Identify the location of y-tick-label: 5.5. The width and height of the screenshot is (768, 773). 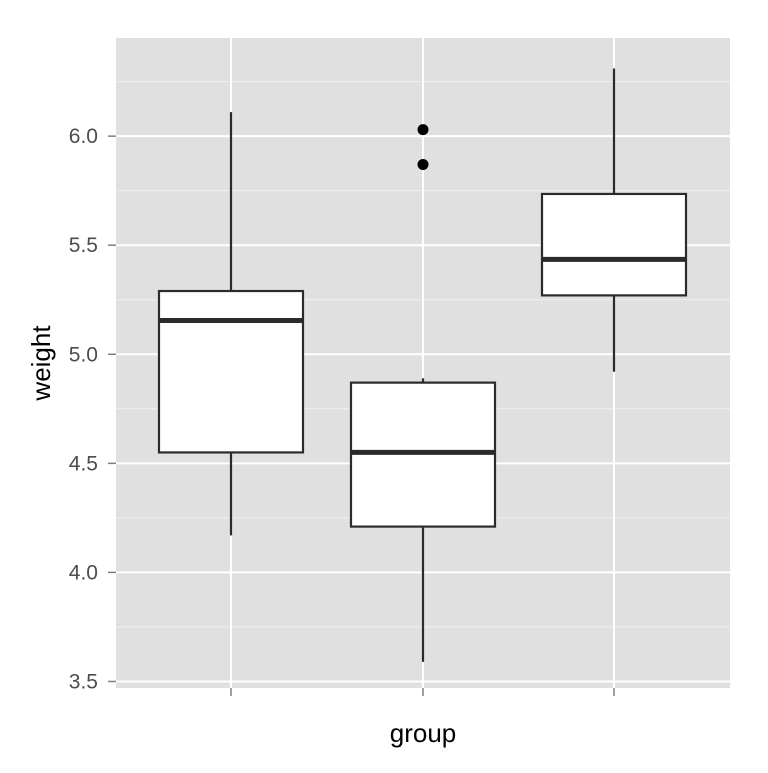
(83, 245).